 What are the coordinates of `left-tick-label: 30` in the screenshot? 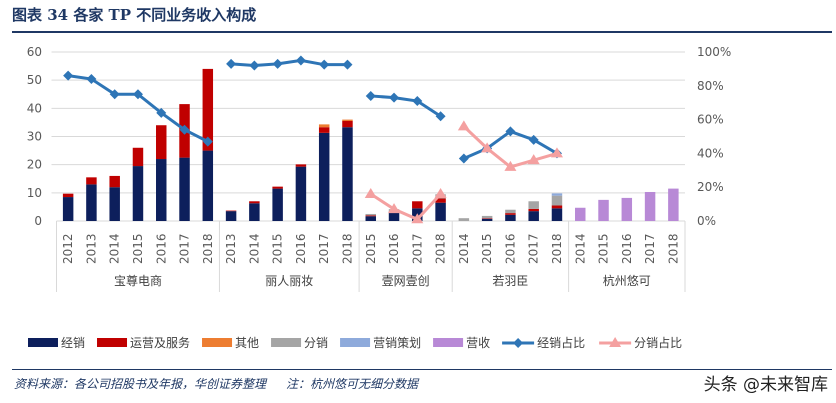 It's located at (34, 137).